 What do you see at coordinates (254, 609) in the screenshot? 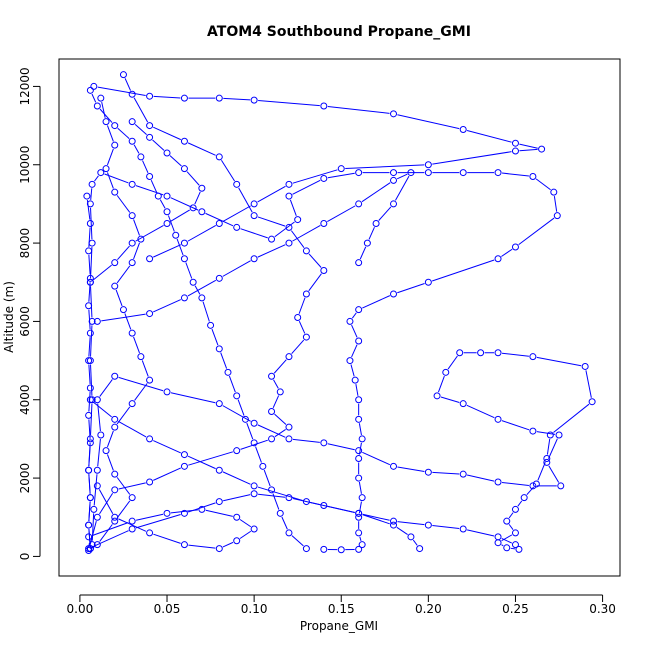
I see `x-tick-label: 0.10` at bounding box center [254, 609].